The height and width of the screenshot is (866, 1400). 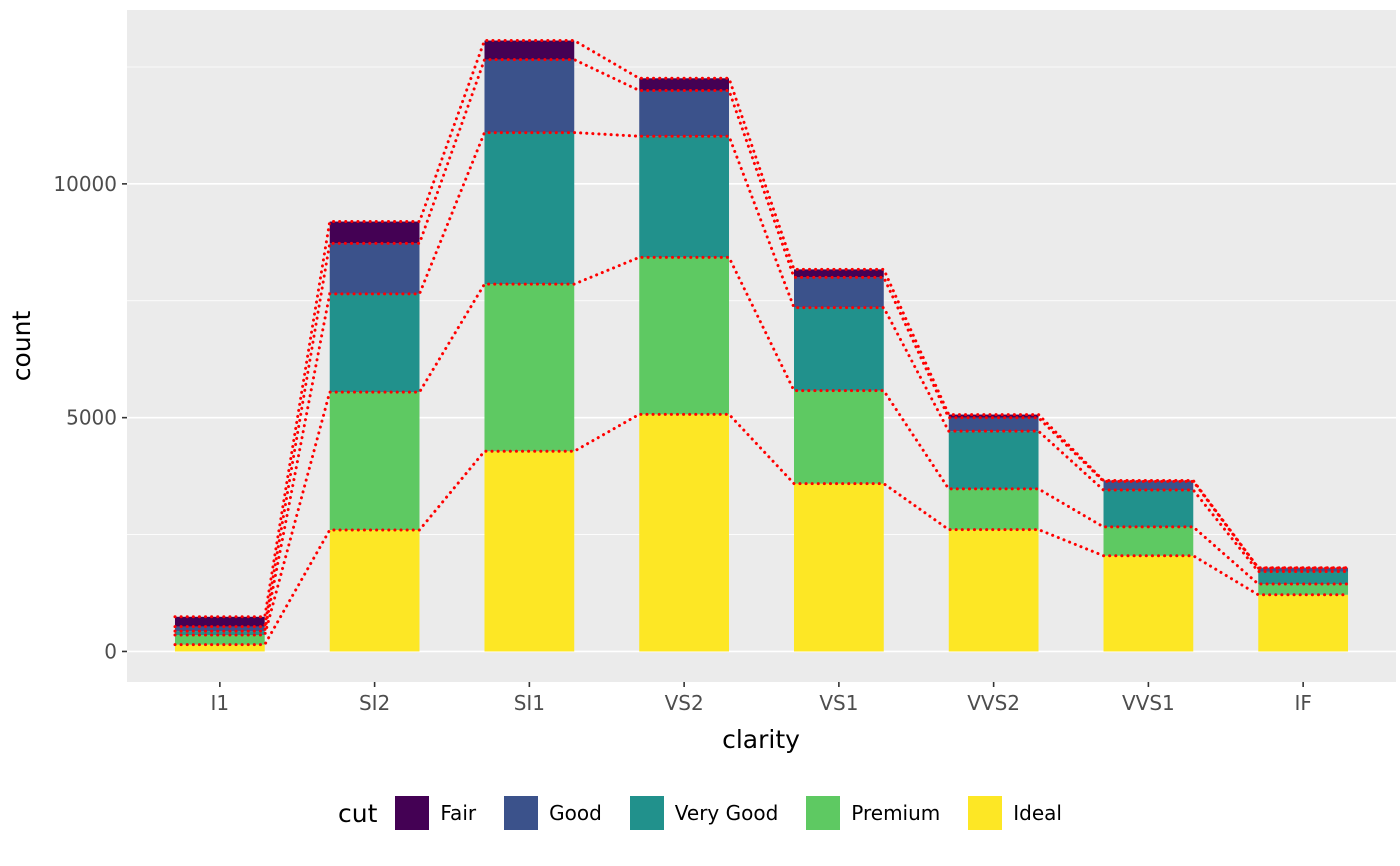 I want to click on y-tick-label: 5000, so click(x=91, y=418).